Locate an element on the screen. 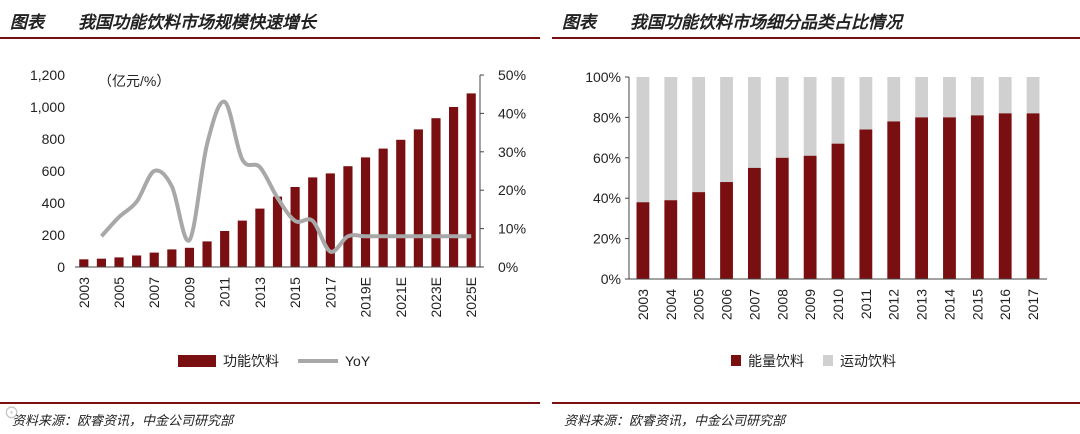 Image resolution: width=1080 pixels, height=434 pixels. left-bottom-rule is located at coordinates (270, 403).